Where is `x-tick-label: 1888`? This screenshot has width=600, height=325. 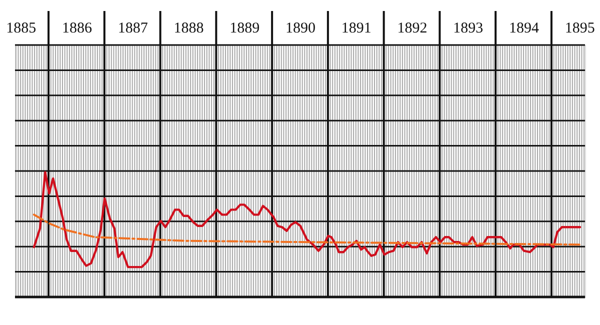
x-tick-label: 1888 is located at coordinates (189, 28).